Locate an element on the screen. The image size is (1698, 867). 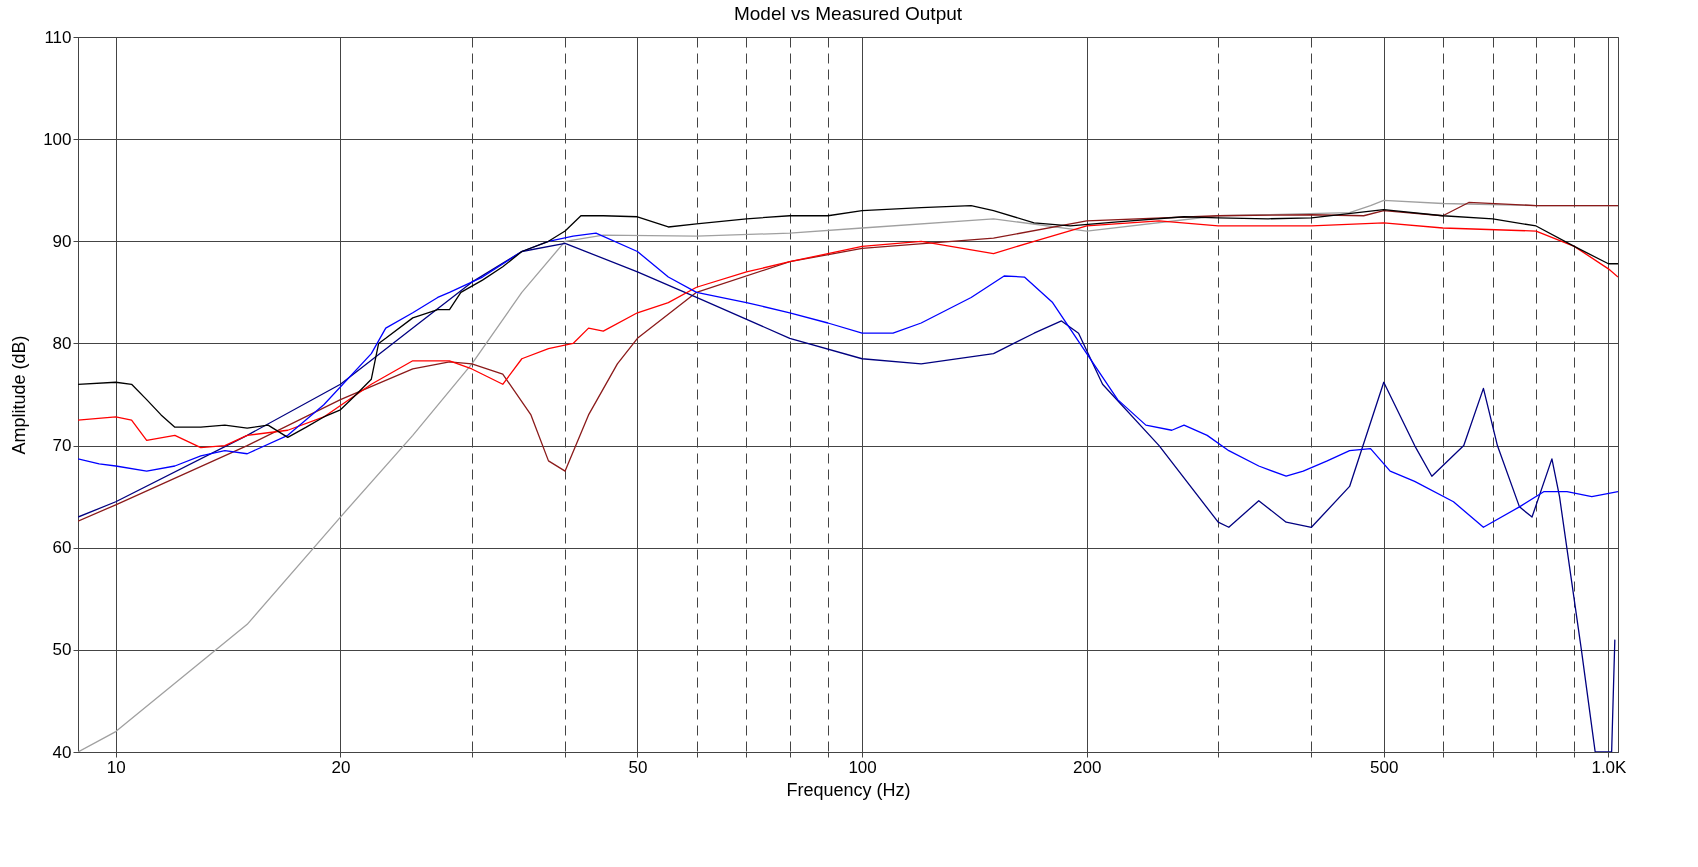
x-tick-label: 500 is located at coordinates (1384, 767).